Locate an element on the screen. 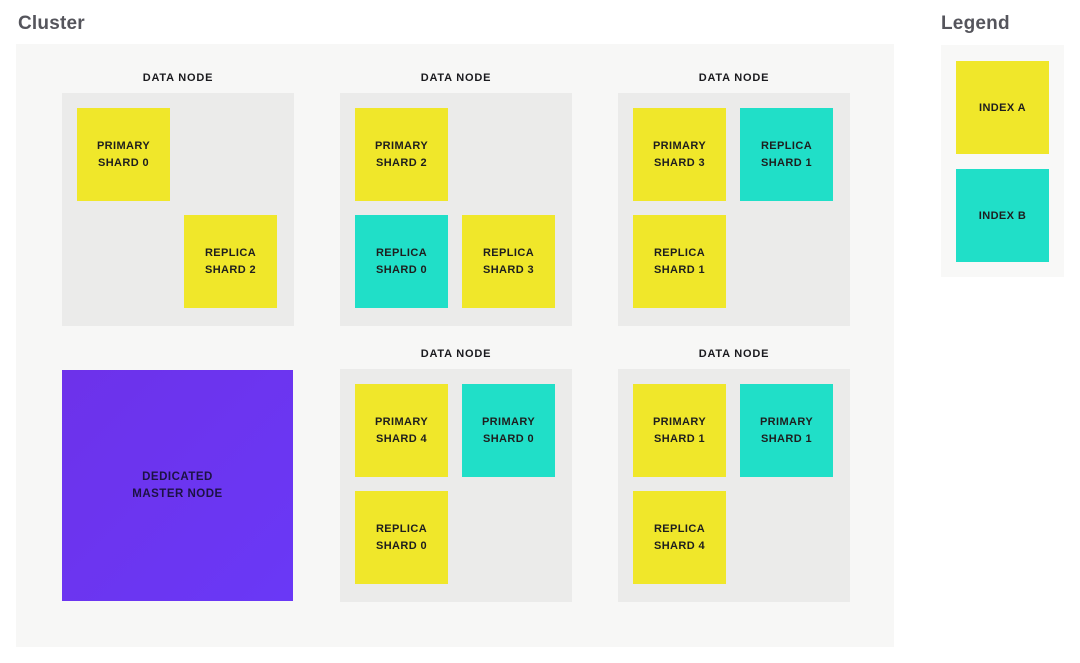 This screenshot has width=1080, height=663. shard-primary-2: PRIMARY SHARD 2 is located at coordinates (401, 154).